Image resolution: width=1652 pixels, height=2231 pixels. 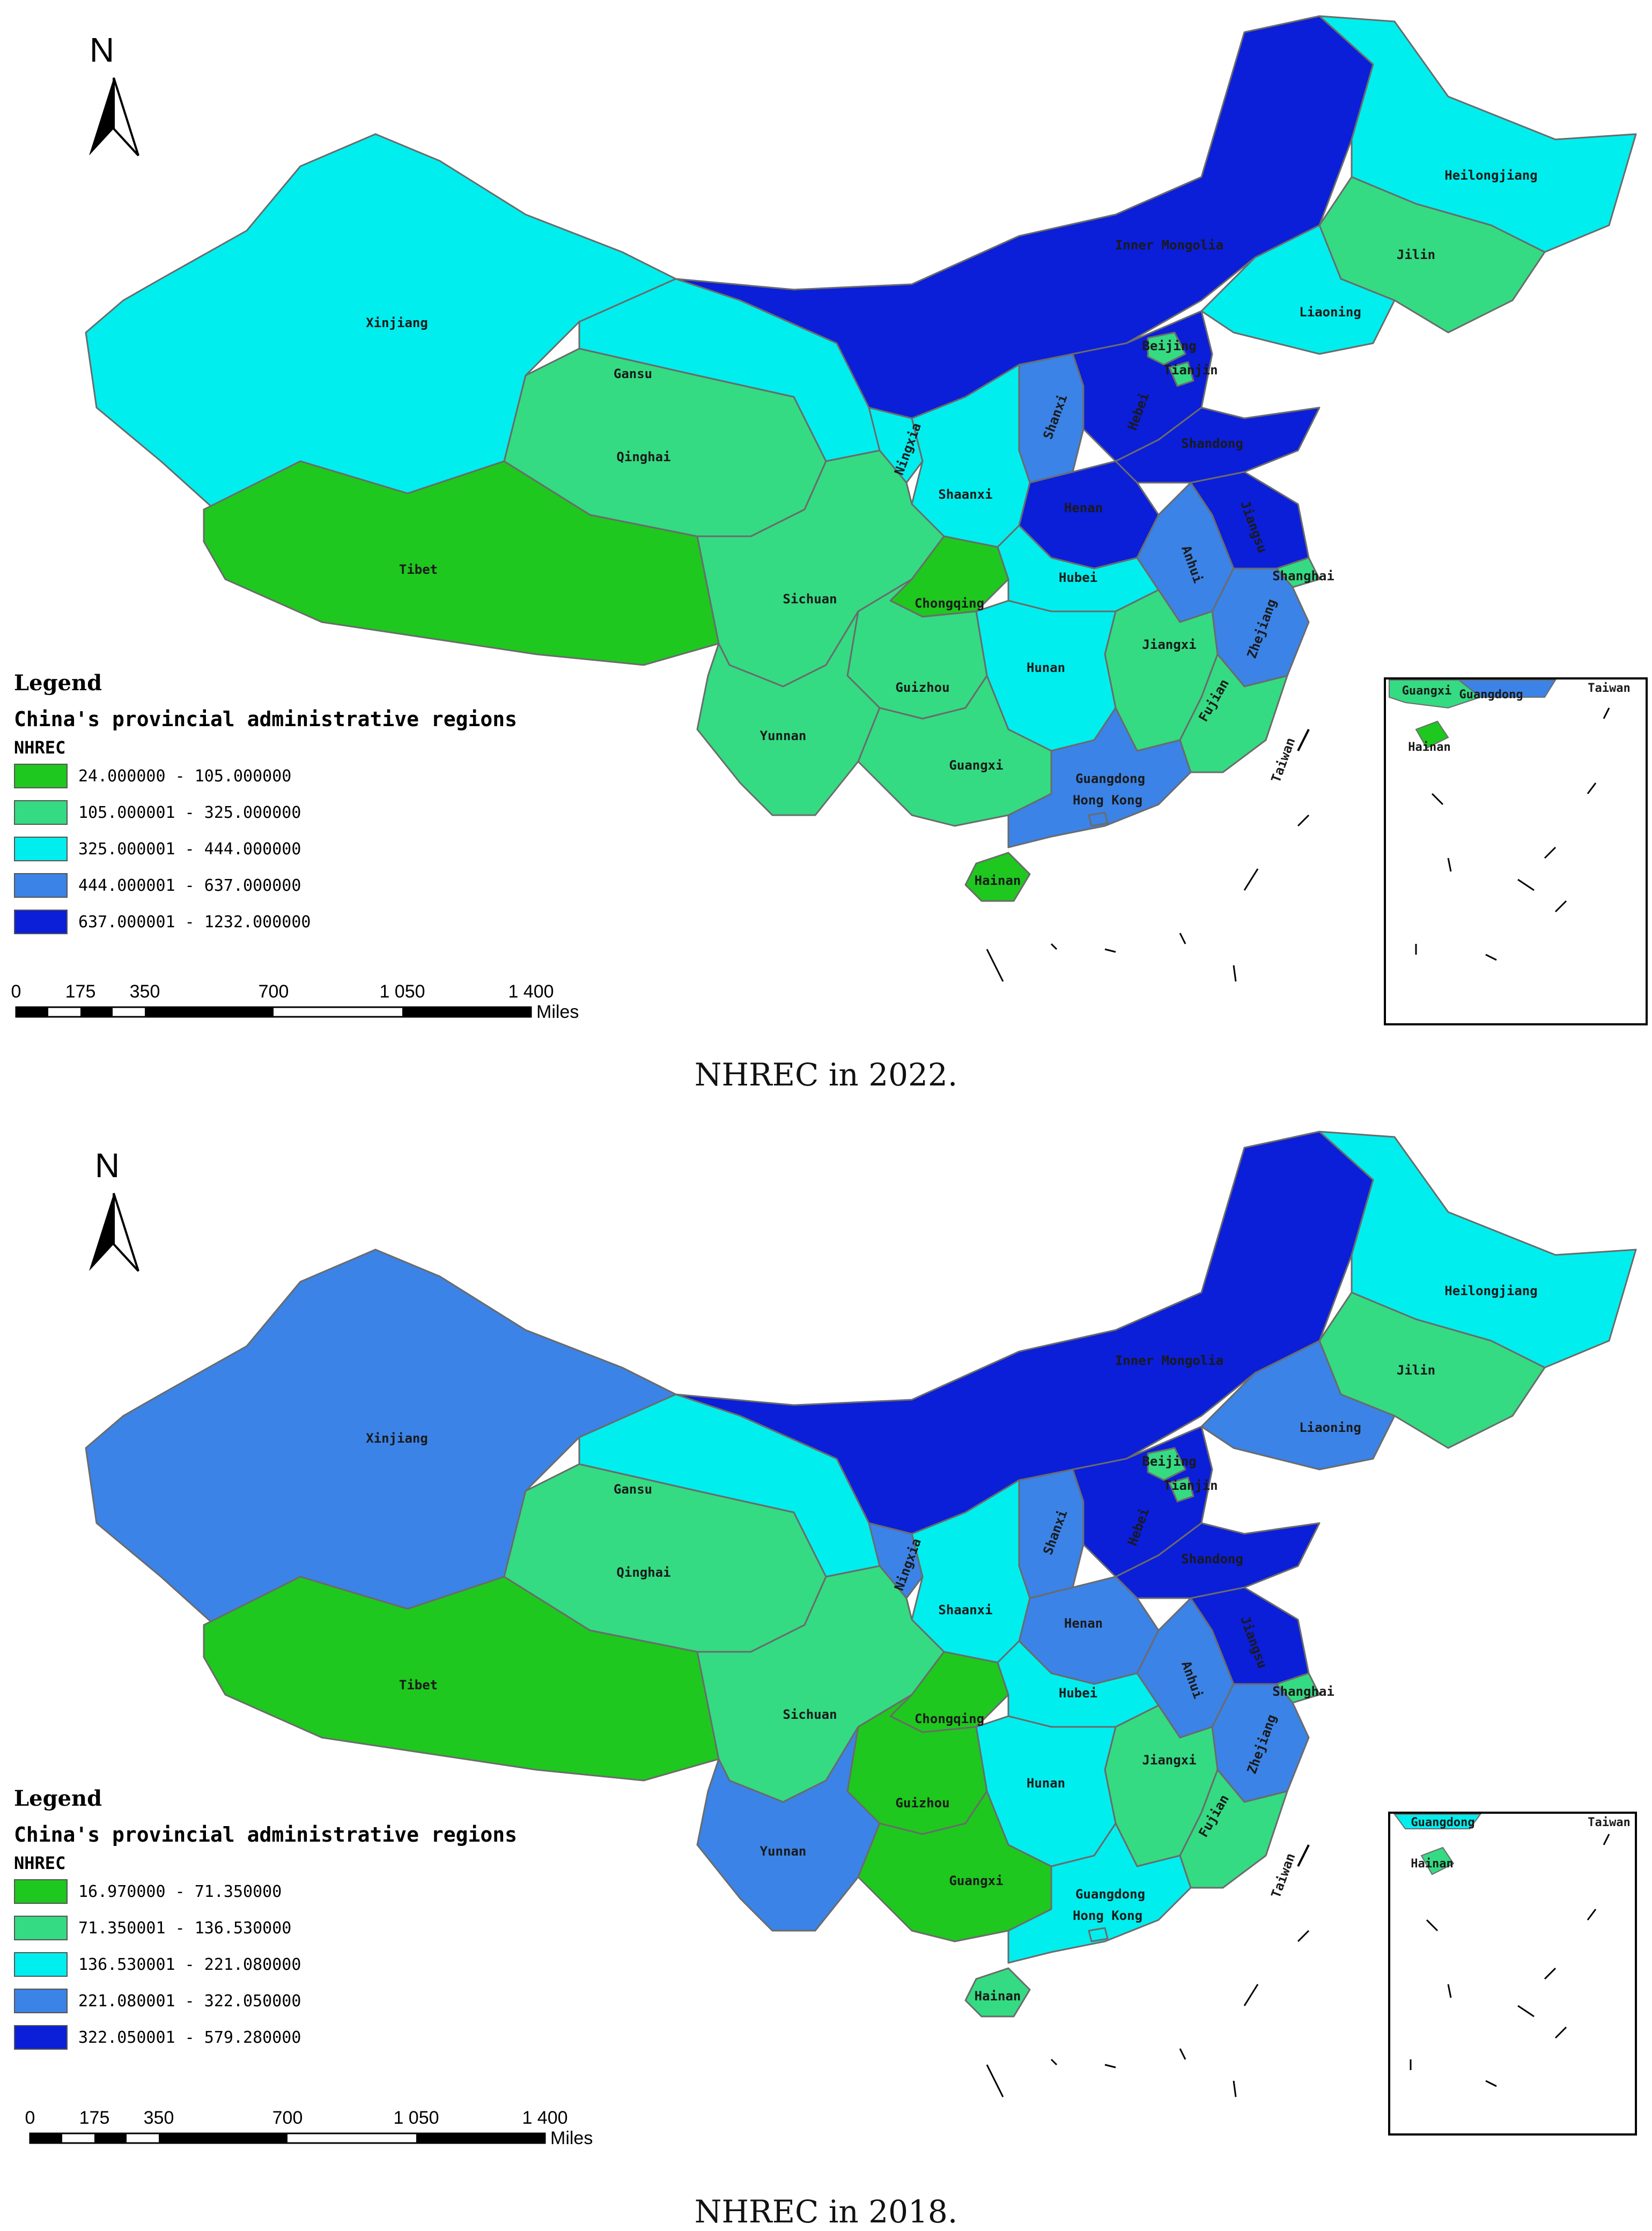 I want to click on north-label: N, so click(x=102, y=50).